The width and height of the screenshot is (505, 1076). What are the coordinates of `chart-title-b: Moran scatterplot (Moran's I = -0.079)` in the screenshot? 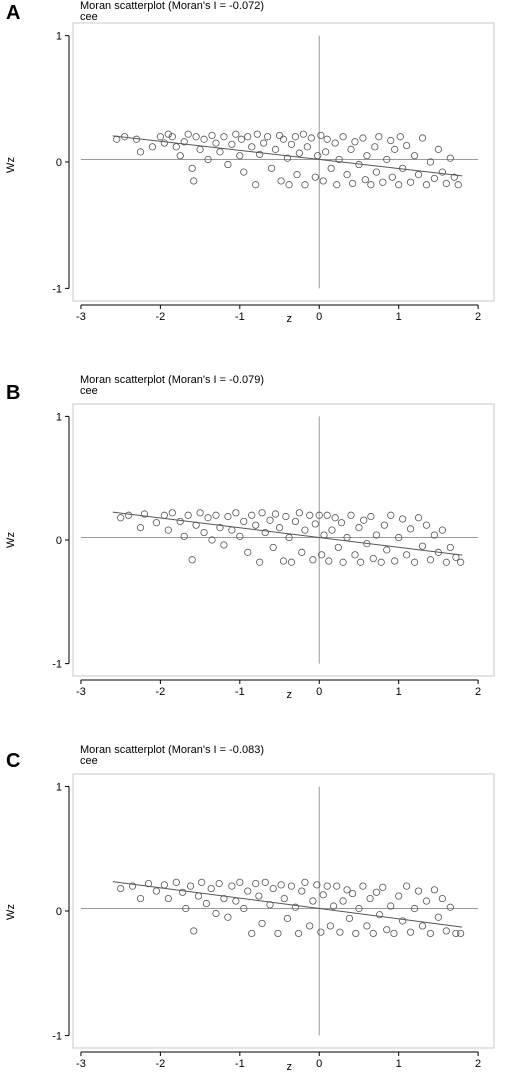 It's located at (172, 380).